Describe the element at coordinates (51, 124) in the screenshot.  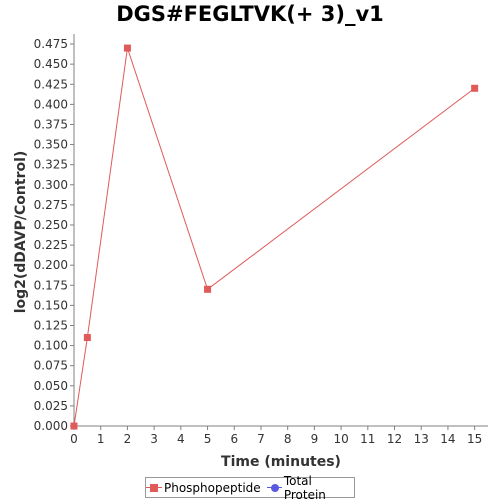
I see `y-tick-label: 0.375` at that location.